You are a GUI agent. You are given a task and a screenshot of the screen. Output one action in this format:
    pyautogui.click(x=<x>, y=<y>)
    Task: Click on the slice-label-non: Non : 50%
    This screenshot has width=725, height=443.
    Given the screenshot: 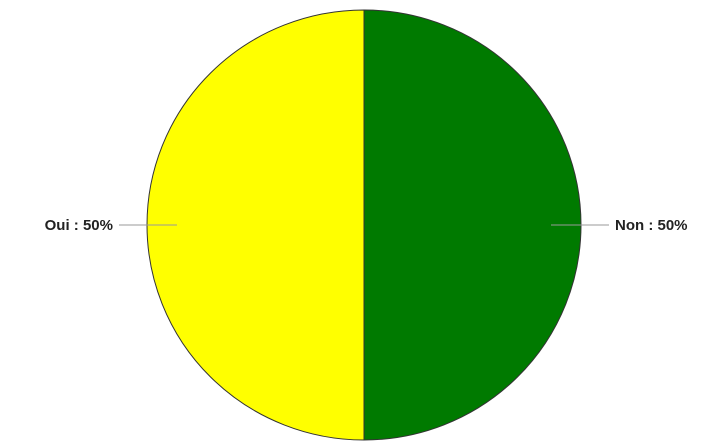 What is the action you would take?
    pyautogui.click(x=651, y=225)
    